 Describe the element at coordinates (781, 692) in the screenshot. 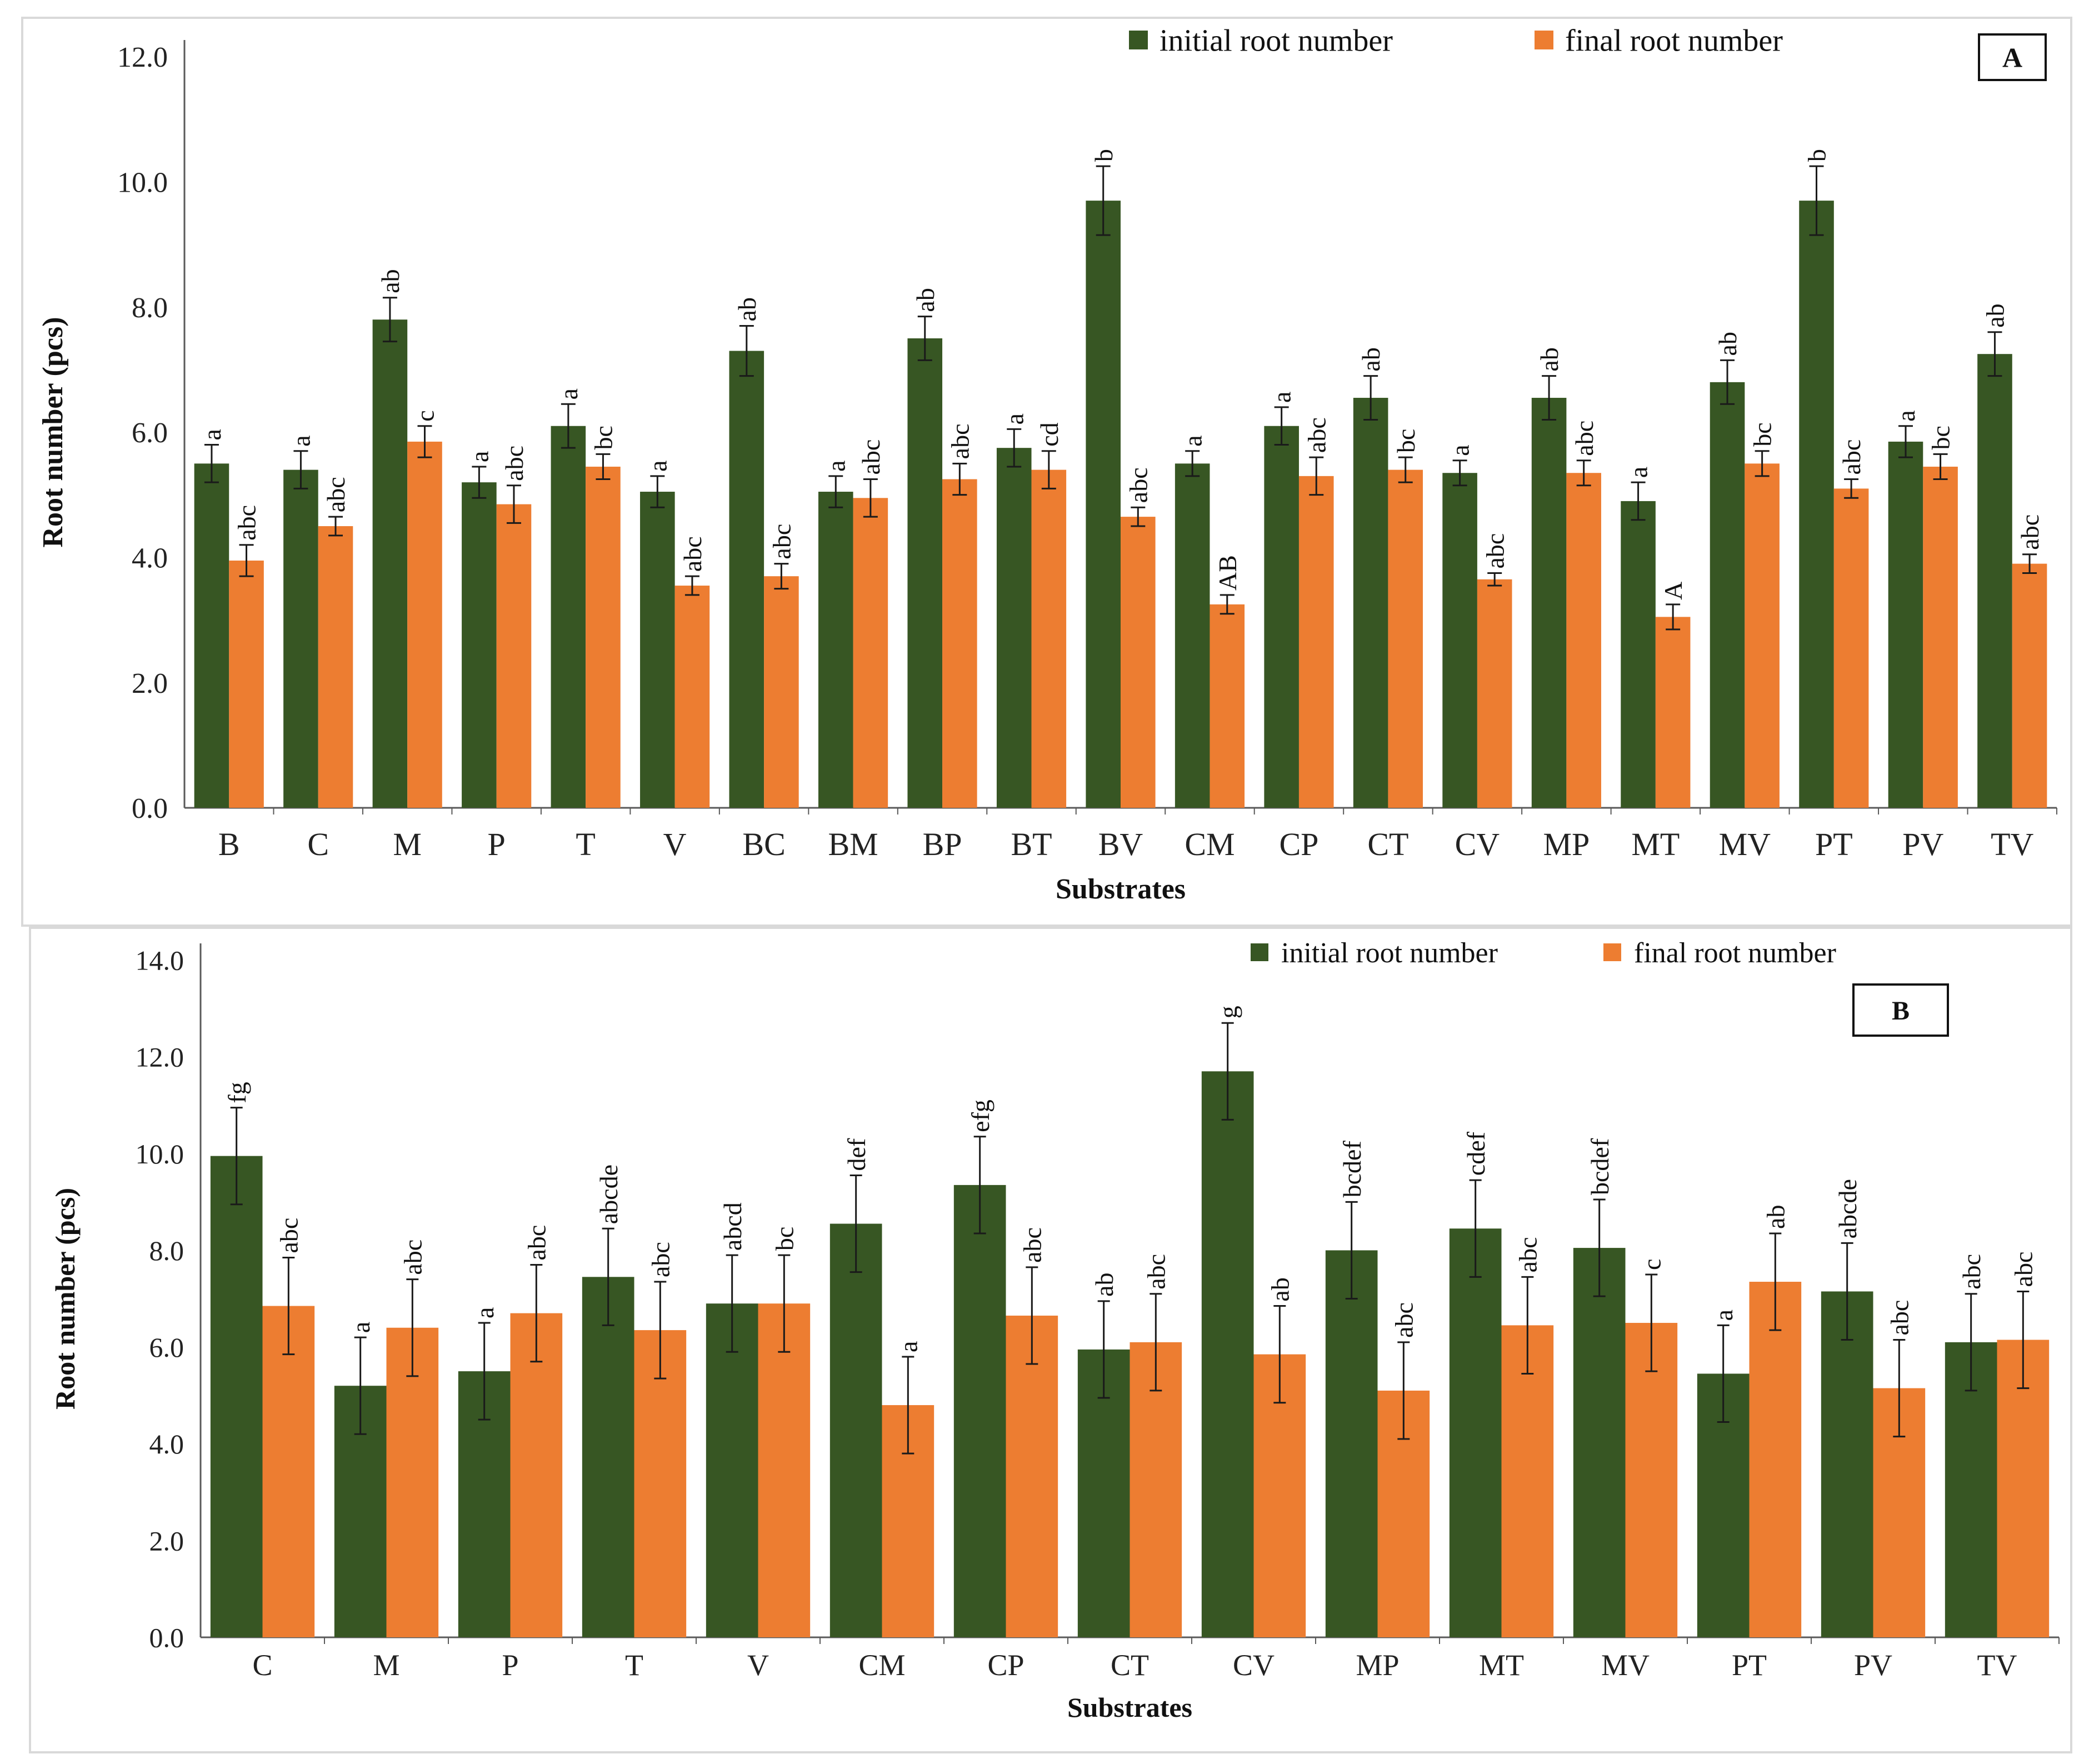

I see `a-bar-final-bc` at that location.